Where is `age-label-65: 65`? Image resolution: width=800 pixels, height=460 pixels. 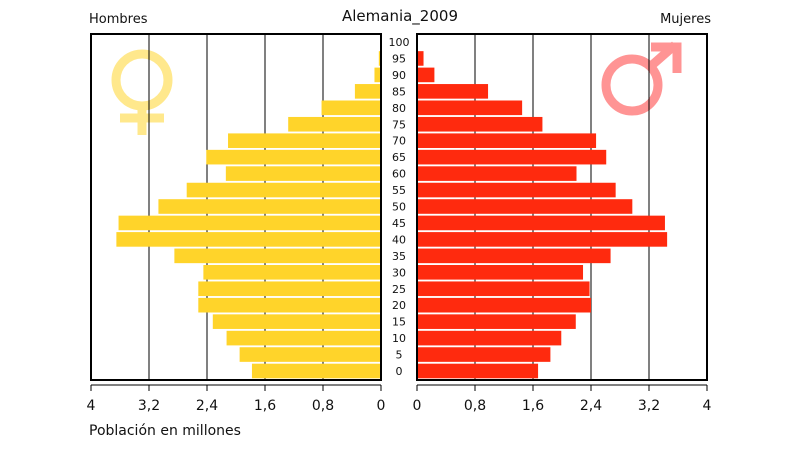
age-label-65: 65 is located at coordinates (399, 157).